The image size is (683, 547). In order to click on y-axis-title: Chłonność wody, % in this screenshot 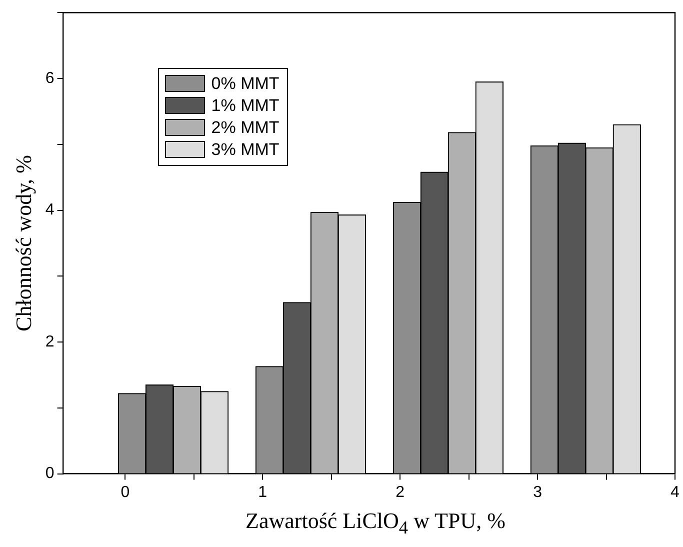, I will do `click(23, 243)`.